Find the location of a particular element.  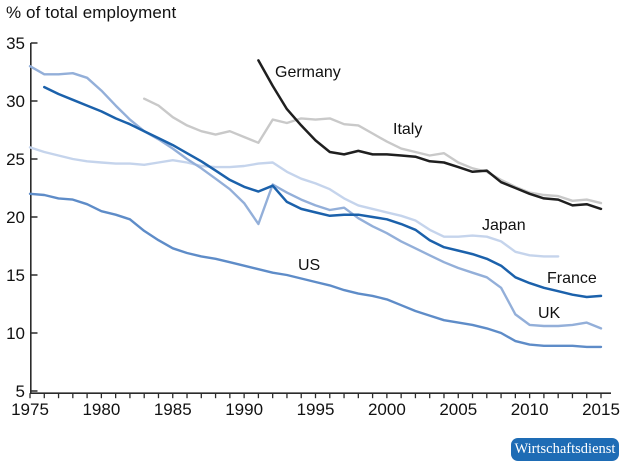

chart-title: % of total employment is located at coordinates (91, 12).